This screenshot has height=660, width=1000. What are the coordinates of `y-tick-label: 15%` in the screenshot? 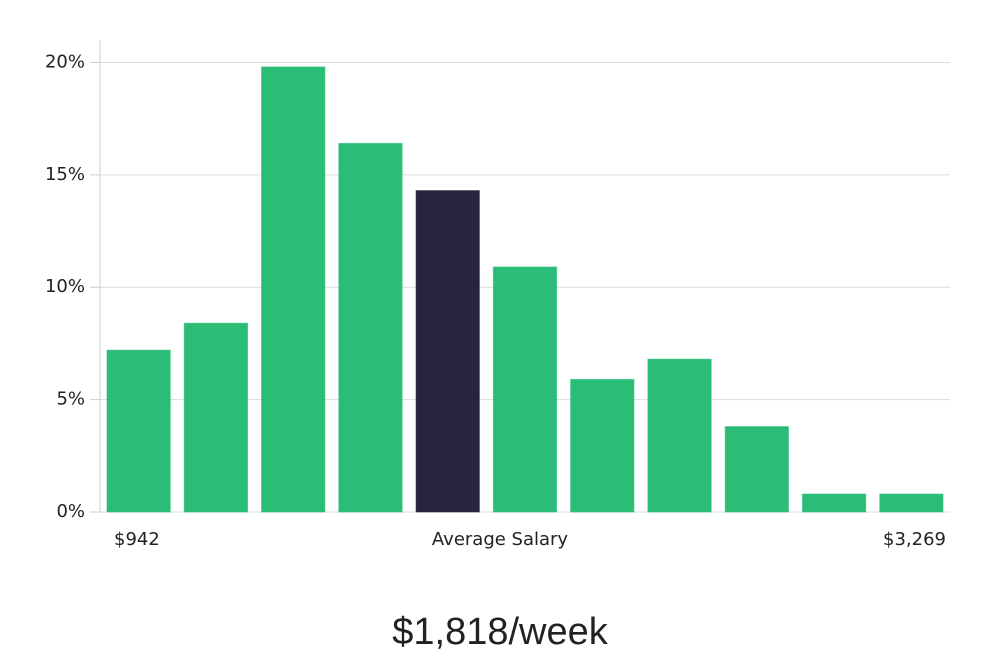 It's located at (65, 174).